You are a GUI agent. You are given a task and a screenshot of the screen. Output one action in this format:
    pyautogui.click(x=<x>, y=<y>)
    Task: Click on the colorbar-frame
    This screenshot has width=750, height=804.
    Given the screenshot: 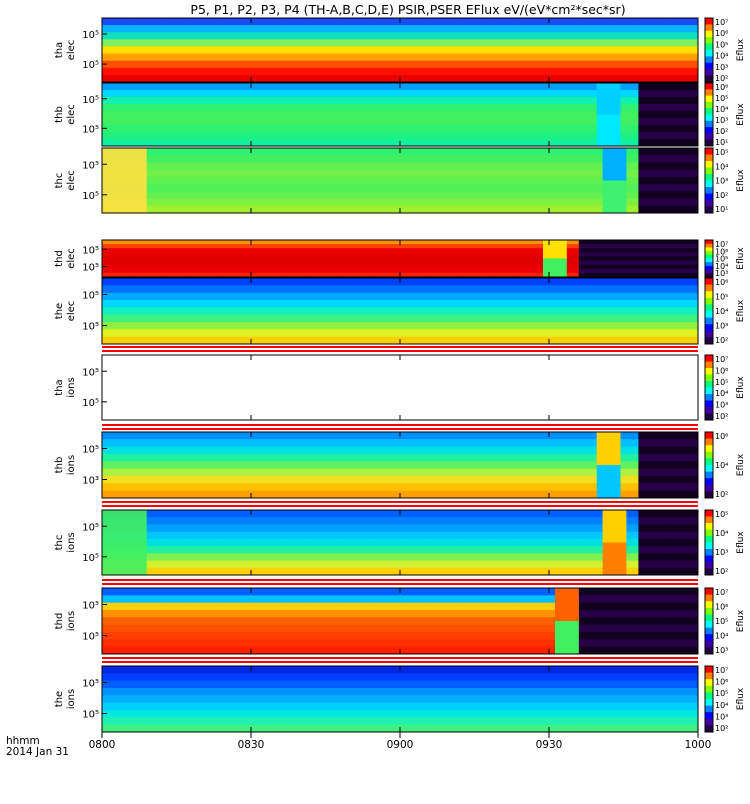 What is the action you would take?
    pyautogui.click(x=709, y=387)
    